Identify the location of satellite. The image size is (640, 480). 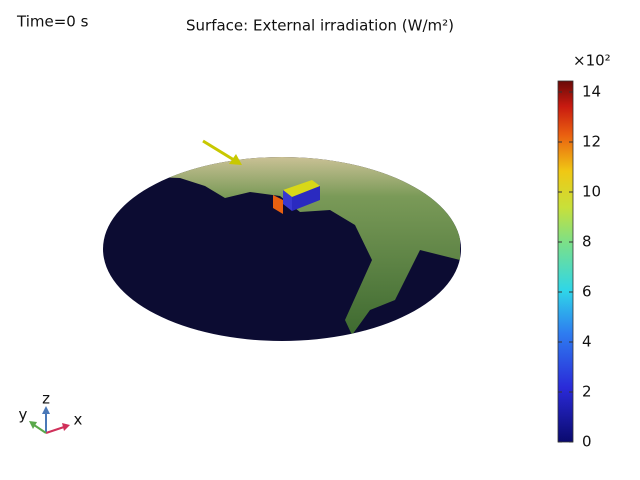
(296, 197).